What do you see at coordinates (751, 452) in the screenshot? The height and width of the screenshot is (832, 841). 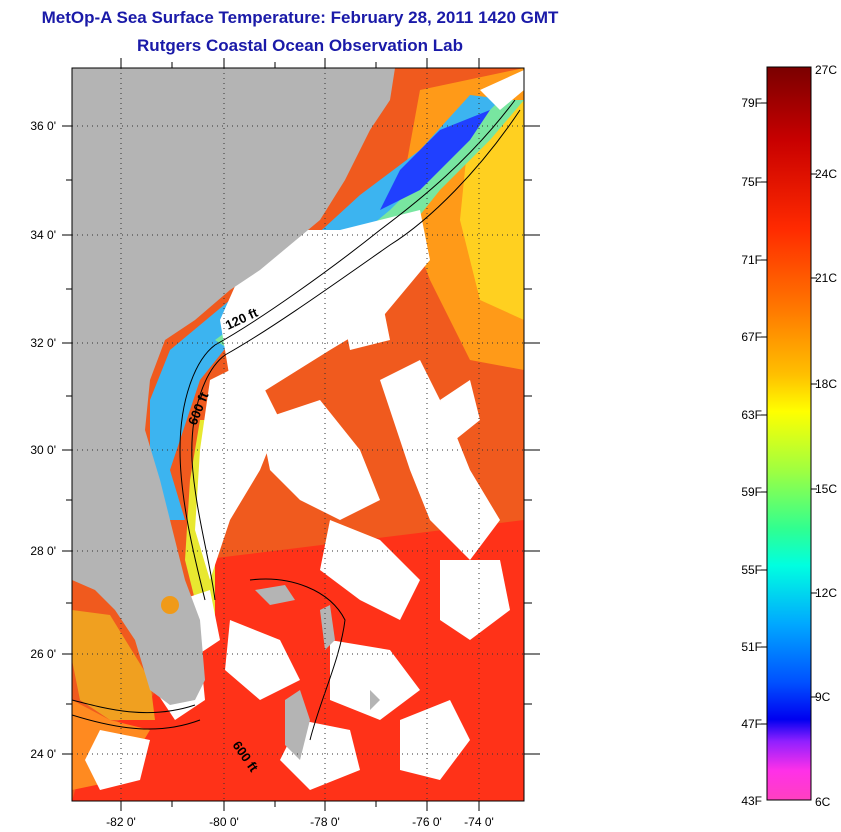 I see `fahrenheit-labels: 79F 75F 71F 67F 63F 59F 55F 51F 47F 43F` at bounding box center [751, 452].